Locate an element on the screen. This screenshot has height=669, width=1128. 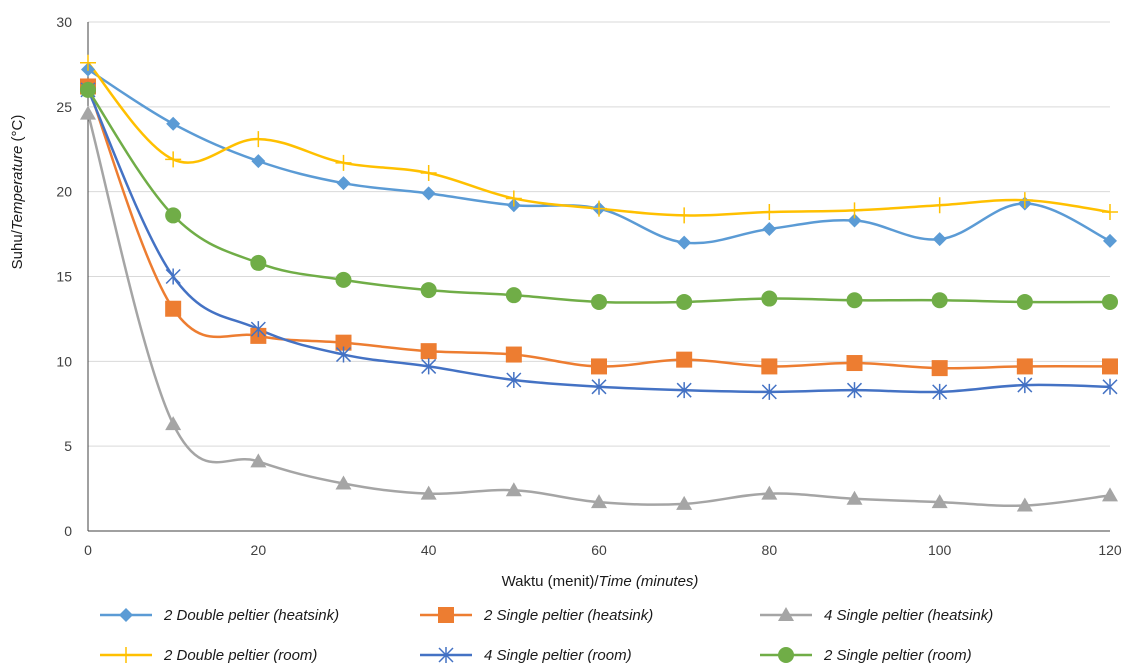
x-tick-label: 60 is located at coordinates (599, 550).